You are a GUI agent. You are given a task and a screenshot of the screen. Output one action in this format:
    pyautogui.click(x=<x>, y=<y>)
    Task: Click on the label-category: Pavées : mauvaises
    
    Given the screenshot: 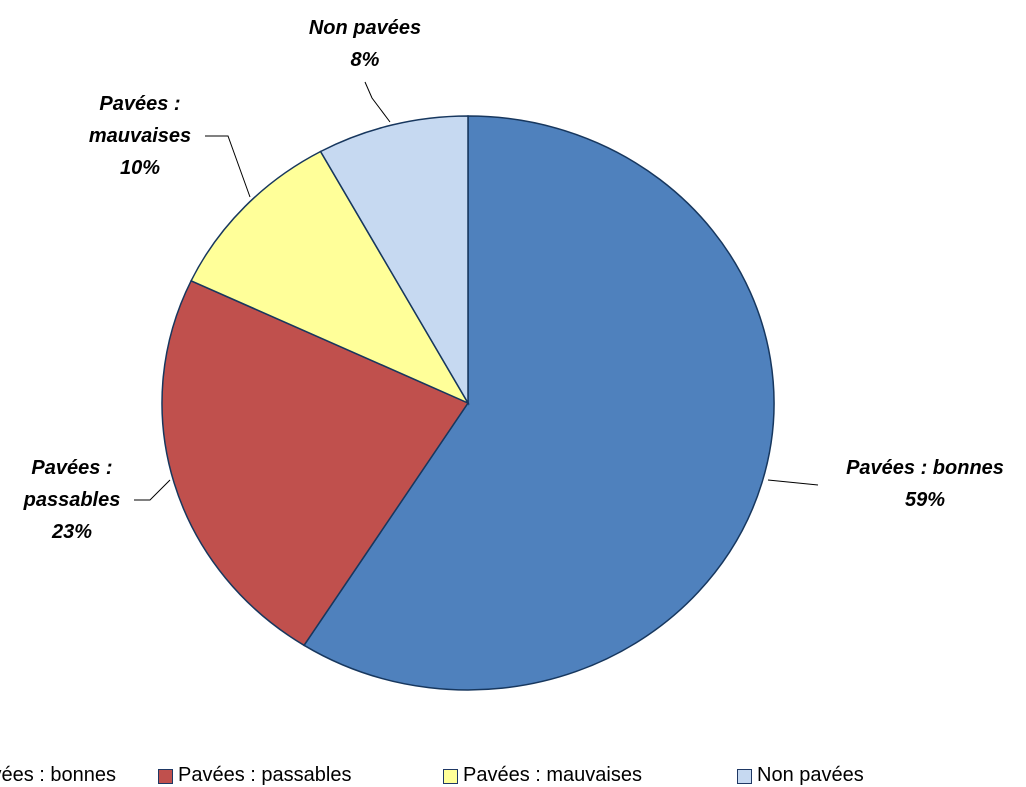 What is the action you would take?
    pyautogui.click(x=140, y=120)
    